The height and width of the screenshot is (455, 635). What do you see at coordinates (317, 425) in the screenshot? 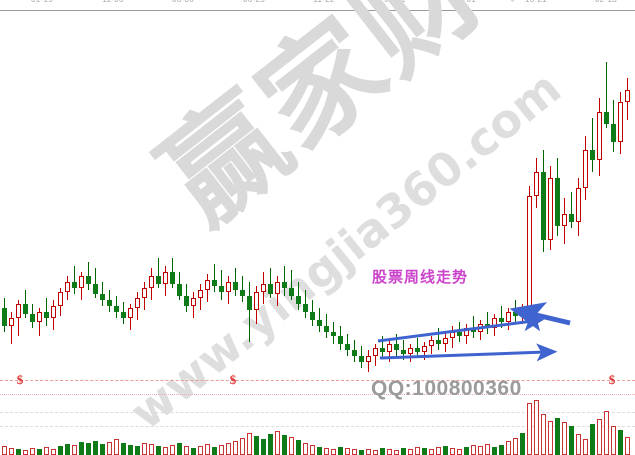
I see `volume-histogram-pane` at bounding box center [317, 425].